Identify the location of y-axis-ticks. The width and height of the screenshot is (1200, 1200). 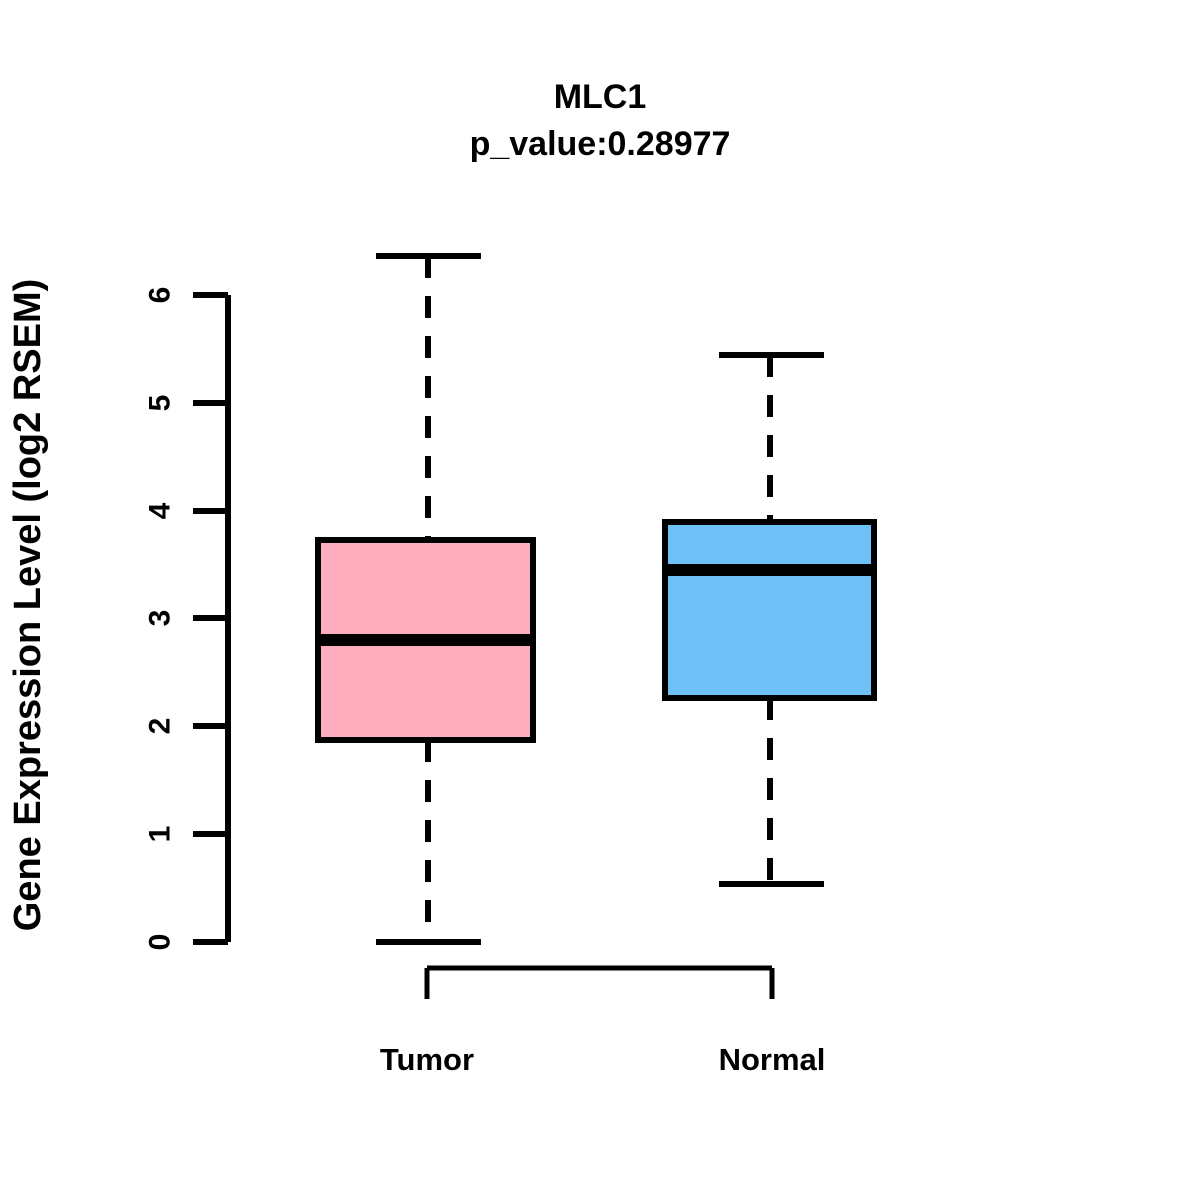
(210, 618).